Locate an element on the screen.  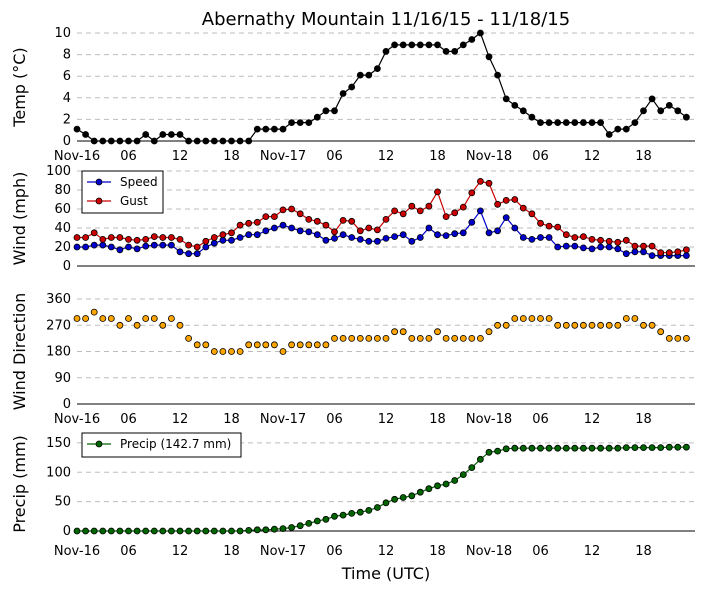
y-tick-label: 180 is located at coordinates (58, 352).